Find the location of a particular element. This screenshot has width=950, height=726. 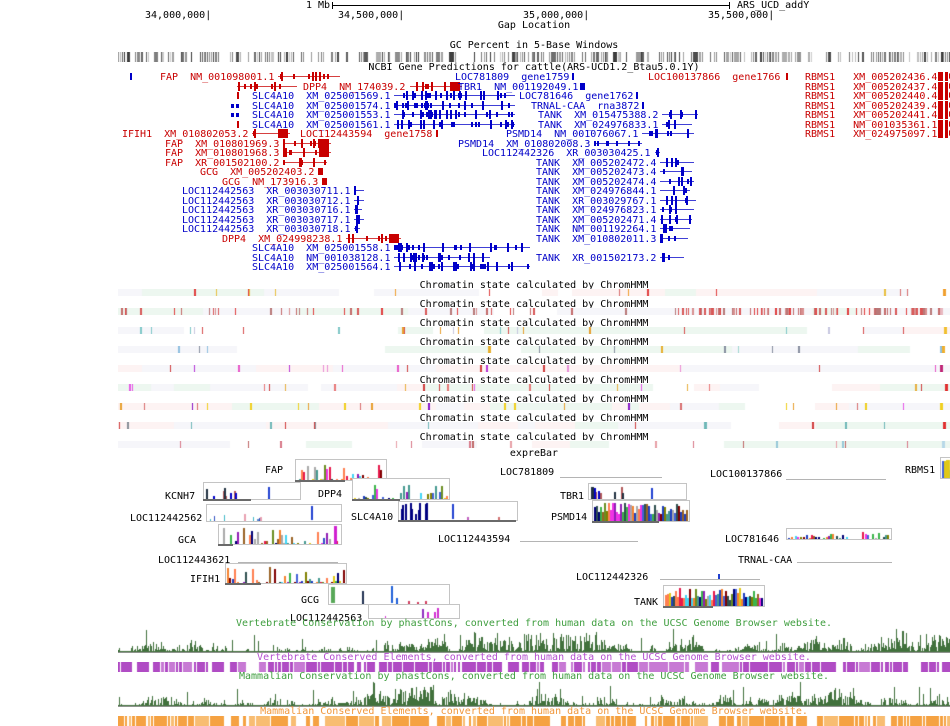

gene-label: LOC100137866 gene1766 is located at coordinates (714, 77).